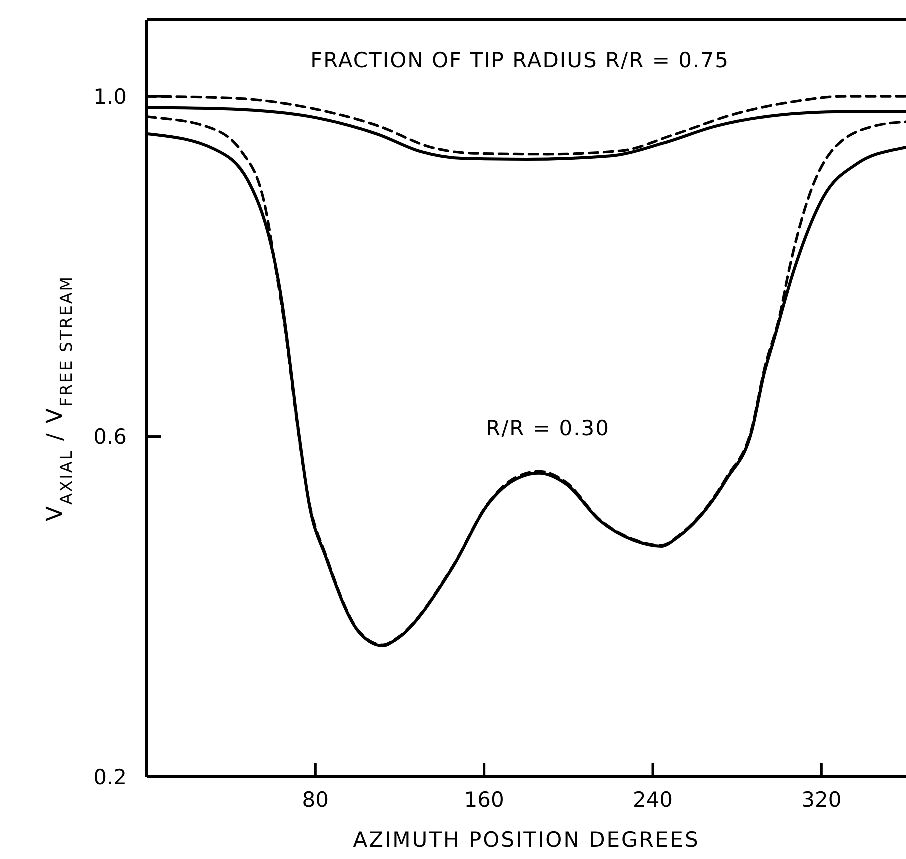 The height and width of the screenshot is (859, 906). Describe the element at coordinates (526, 840) in the screenshot. I see `x-axis-title: AZIMUTH POSITION DEGREES` at that location.